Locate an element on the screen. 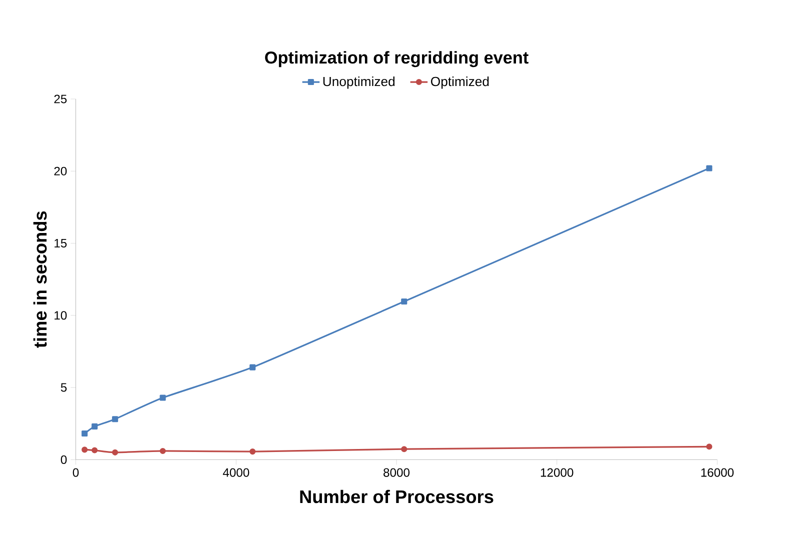  y-axis-title: time in seconds is located at coordinates (40, 279).